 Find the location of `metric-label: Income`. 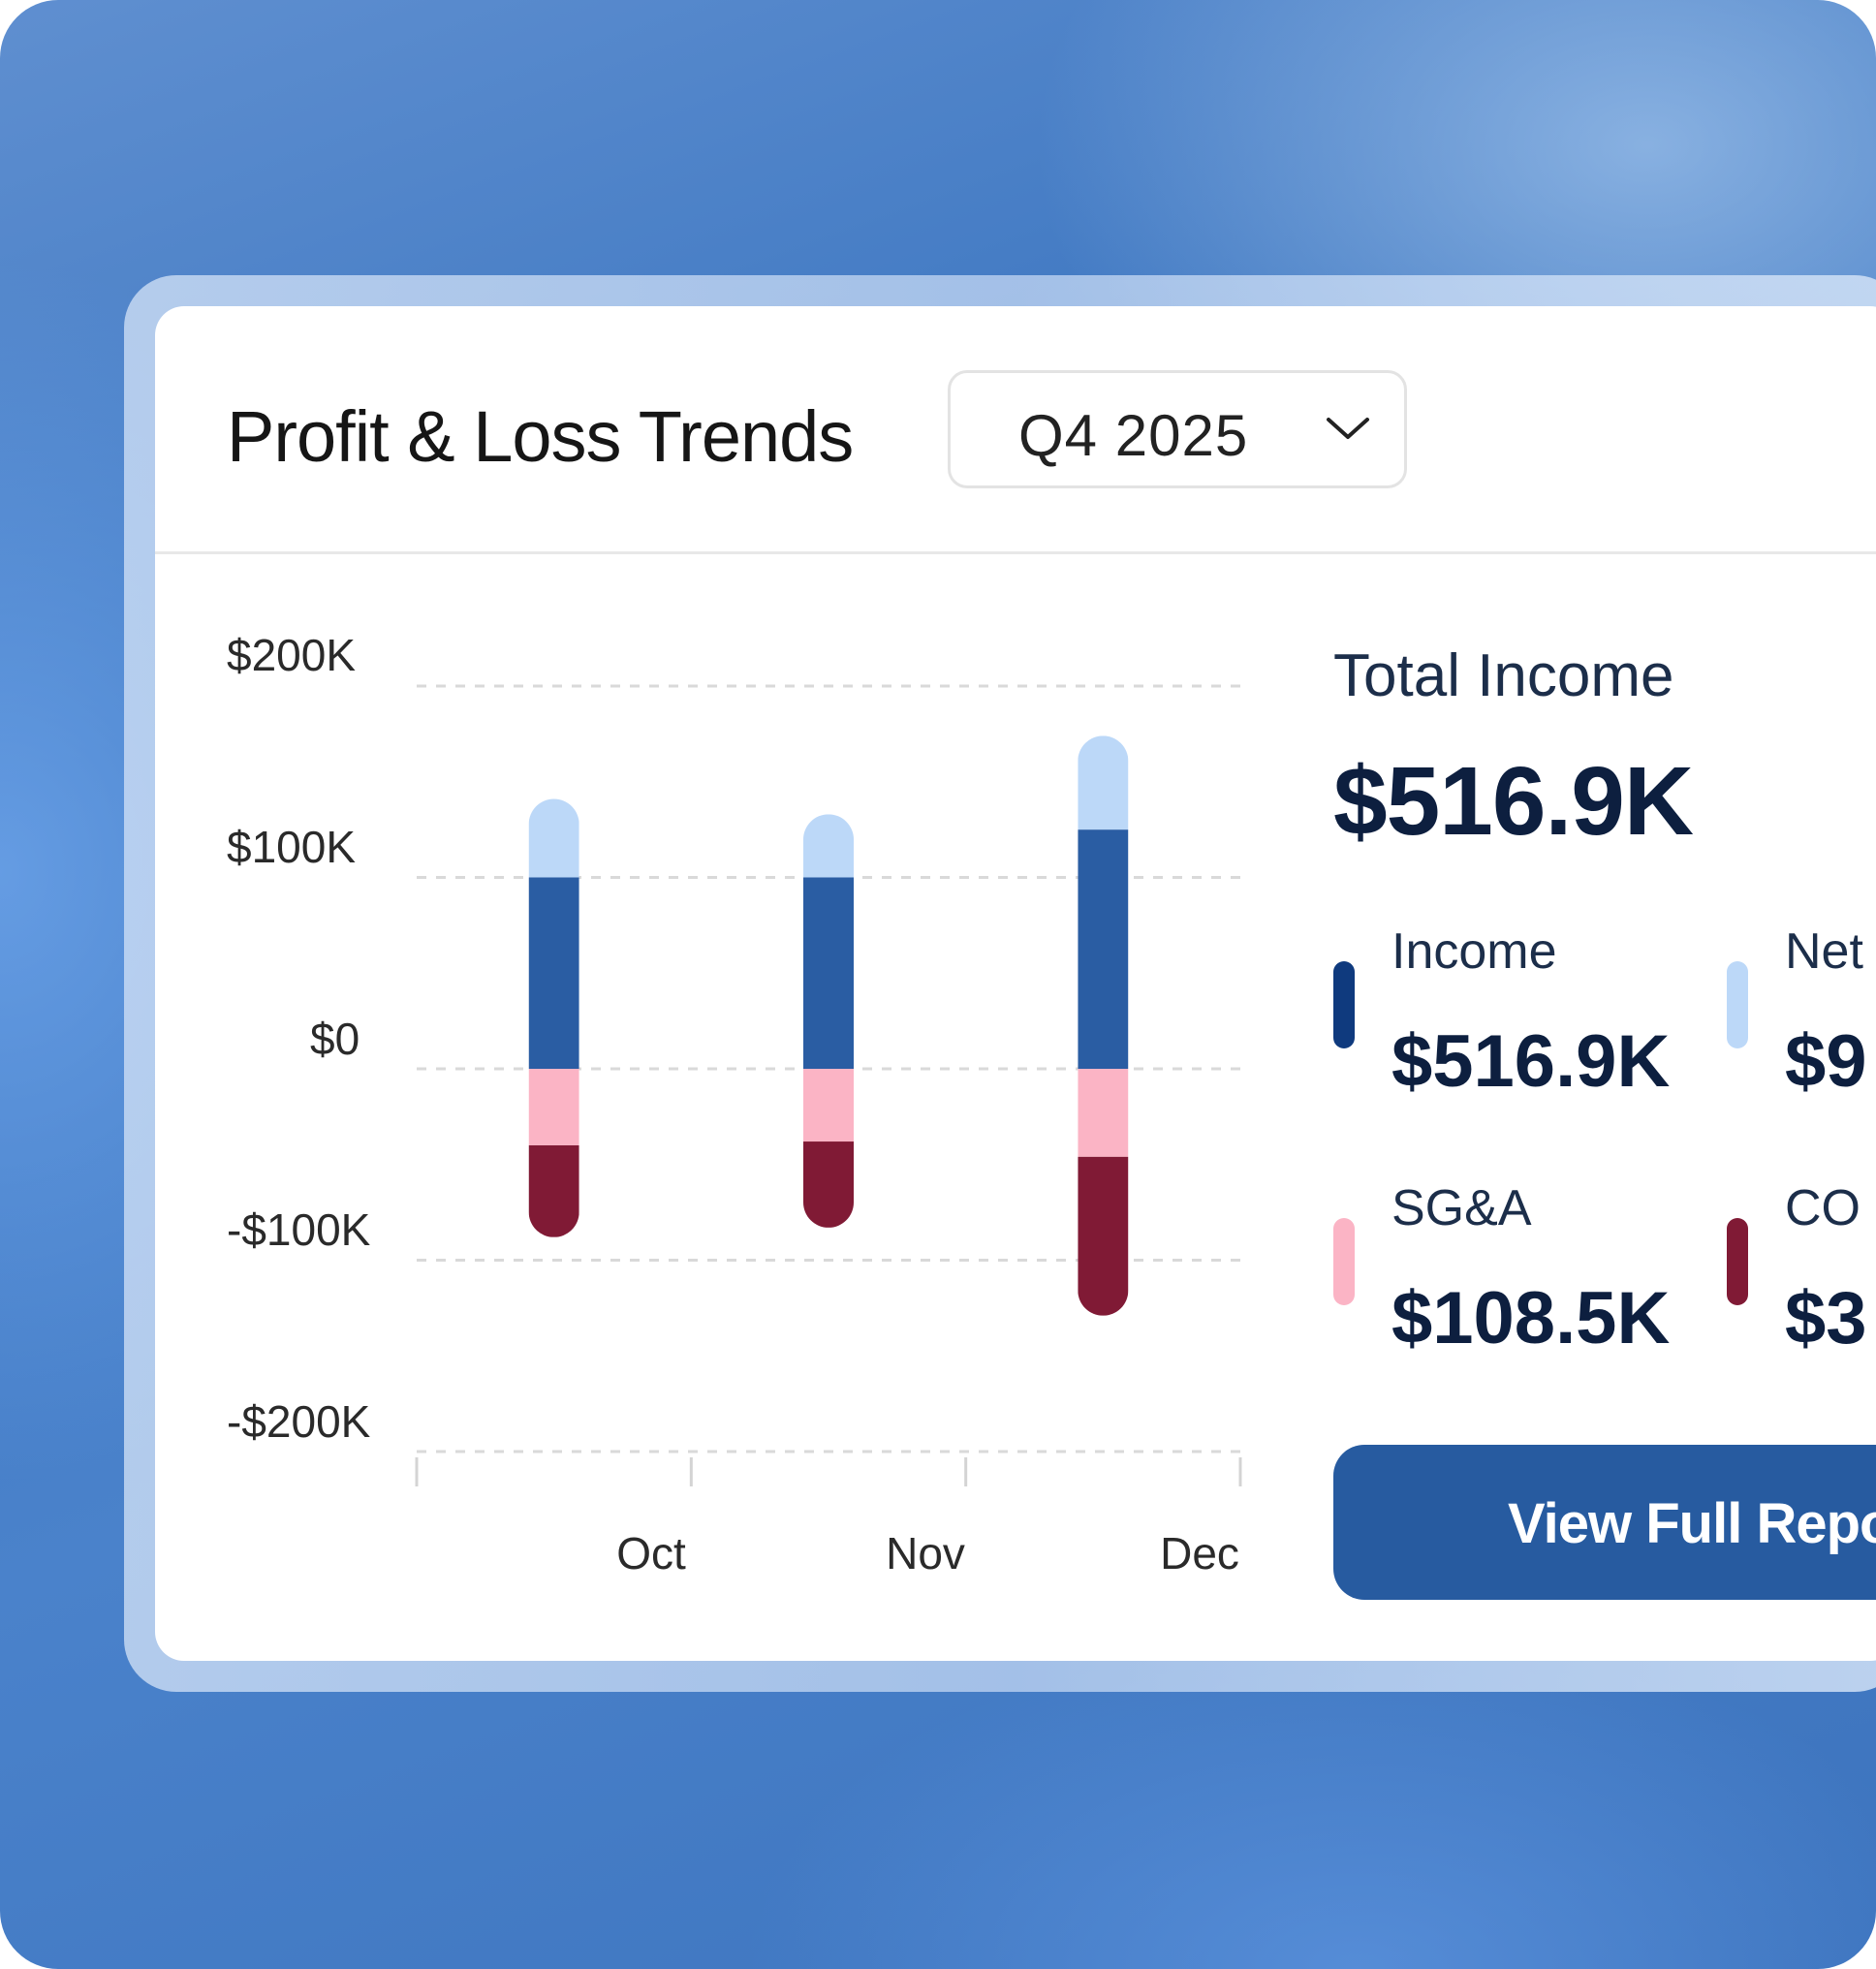

metric-label: Income is located at coordinates (1474, 952).